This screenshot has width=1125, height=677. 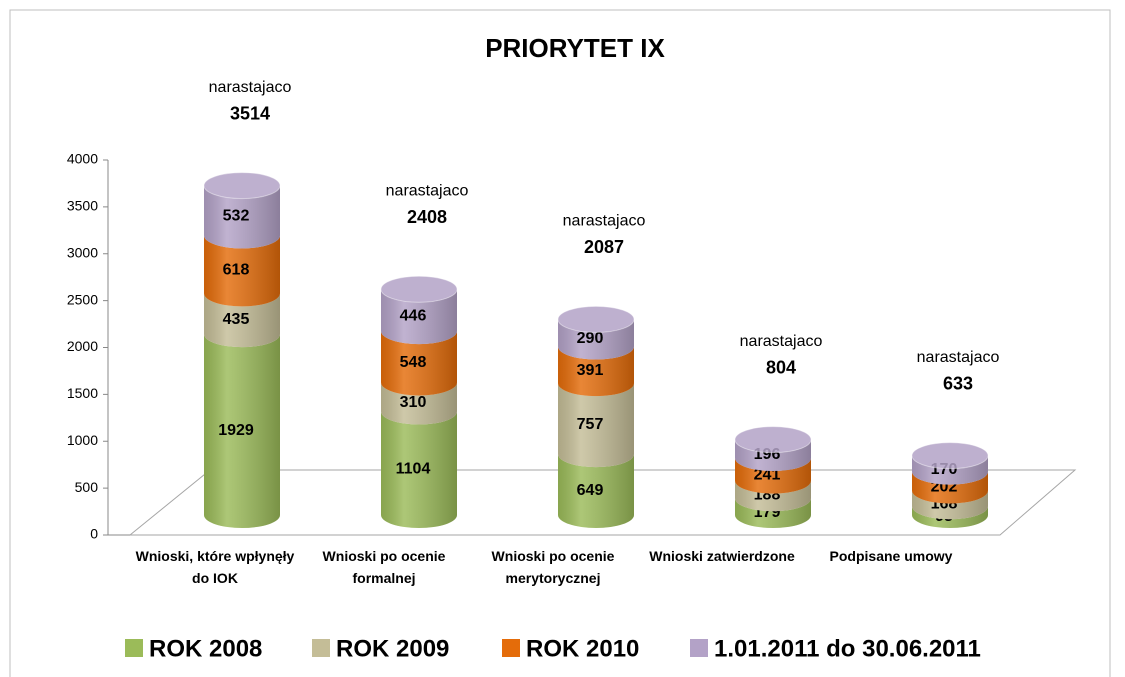 What do you see at coordinates (215, 567) in the screenshot?
I see `x-tick-label: Wnioski, które wpłynęły do IOK` at bounding box center [215, 567].